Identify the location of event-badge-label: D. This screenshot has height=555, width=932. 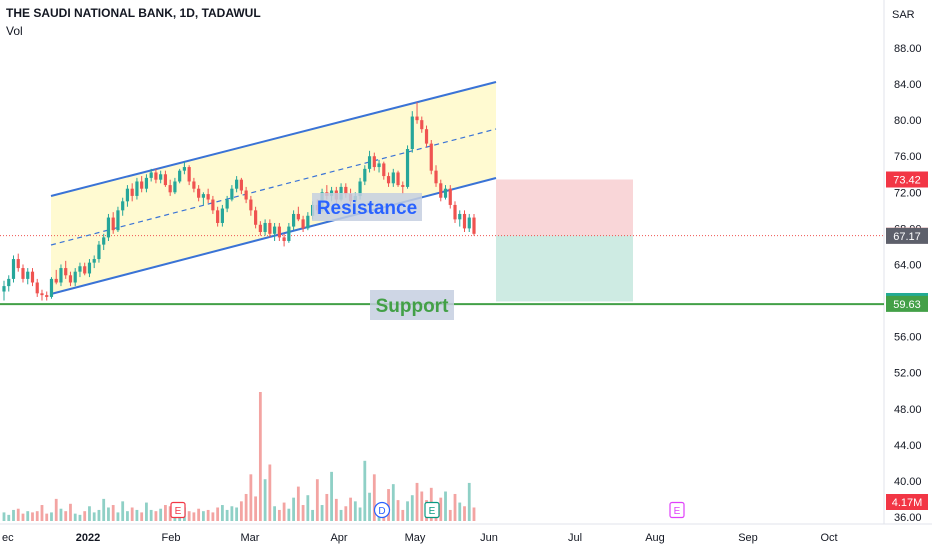
(381, 511).